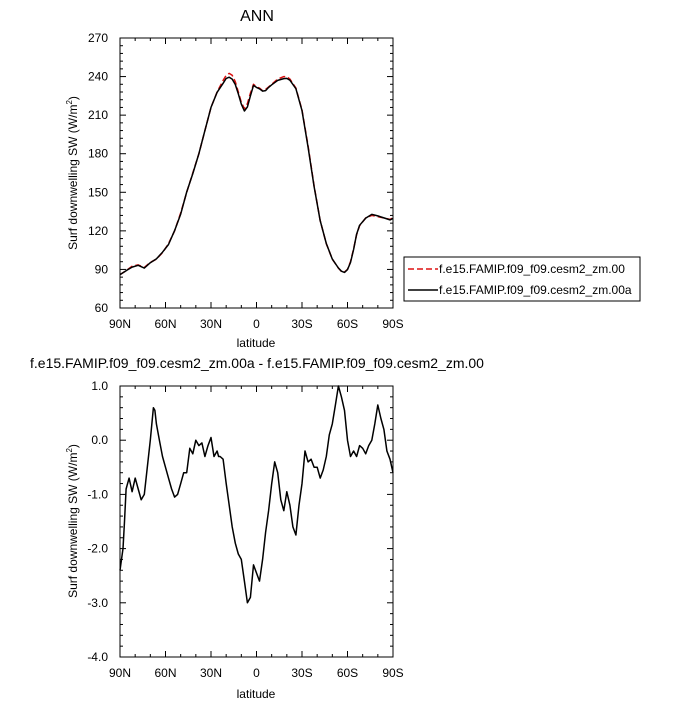 Image resolution: width=690 pixels, height=708 pixels. I want to click on top-y-tick-label-2: 120, so click(98, 231).